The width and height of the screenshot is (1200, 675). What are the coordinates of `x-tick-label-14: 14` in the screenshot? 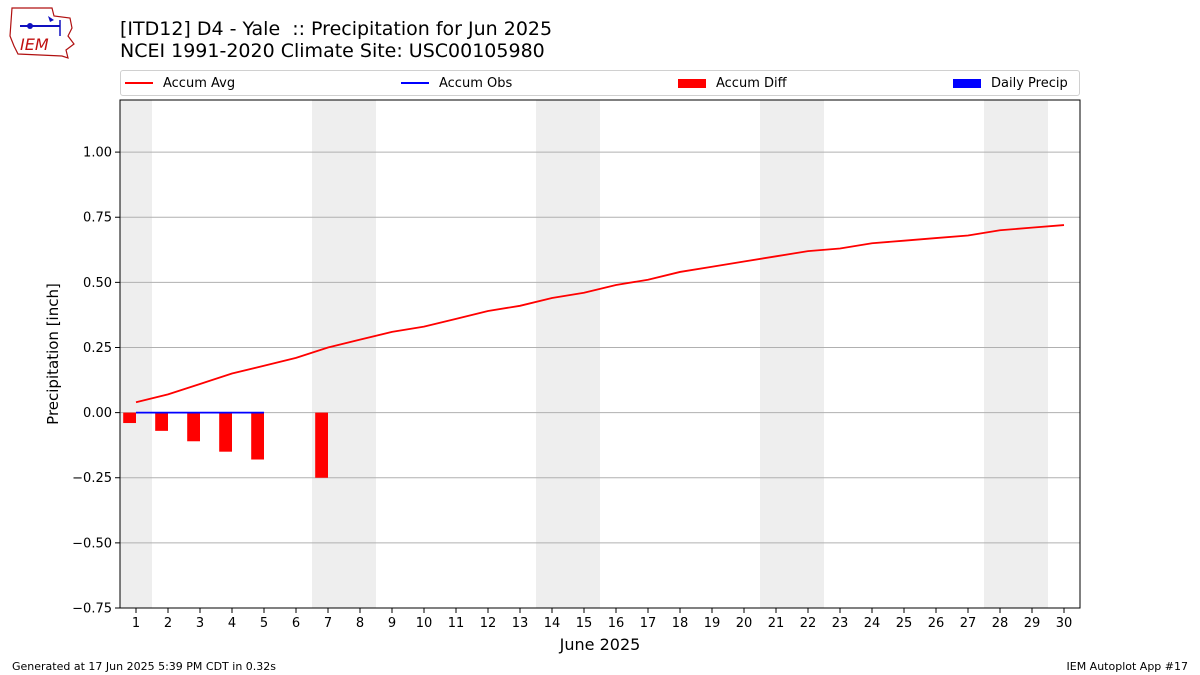 It's located at (552, 623).